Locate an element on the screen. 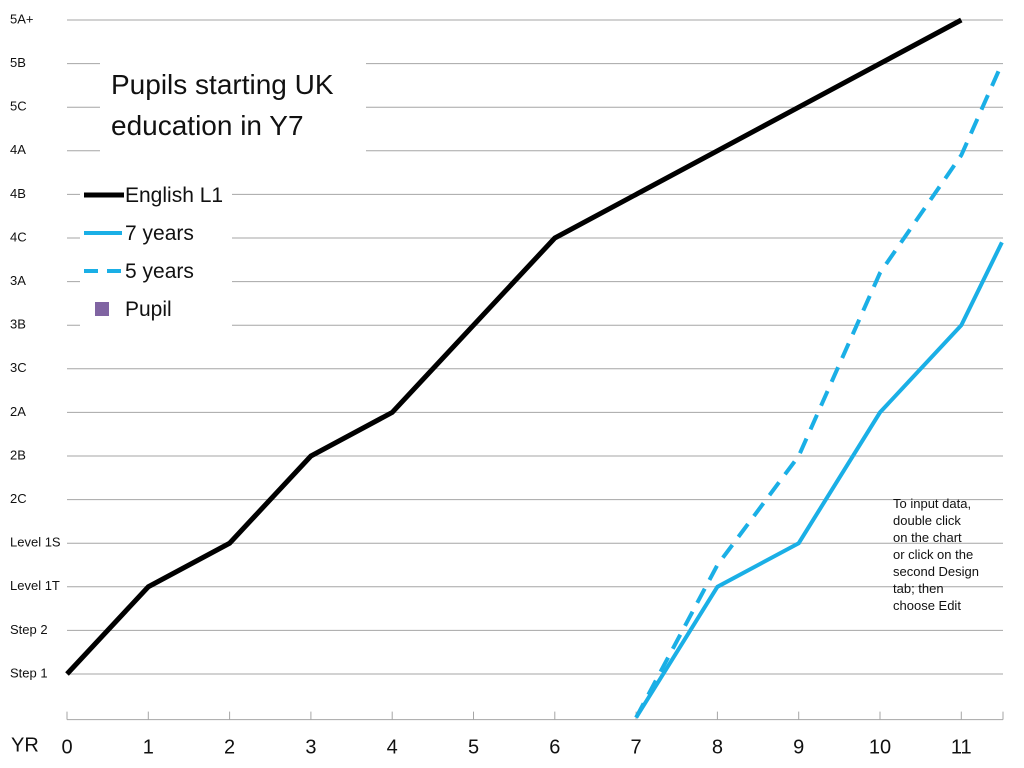 The height and width of the screenshot is (768, 1024). x-tick-label: 2 is located at coordinates (229, 748).